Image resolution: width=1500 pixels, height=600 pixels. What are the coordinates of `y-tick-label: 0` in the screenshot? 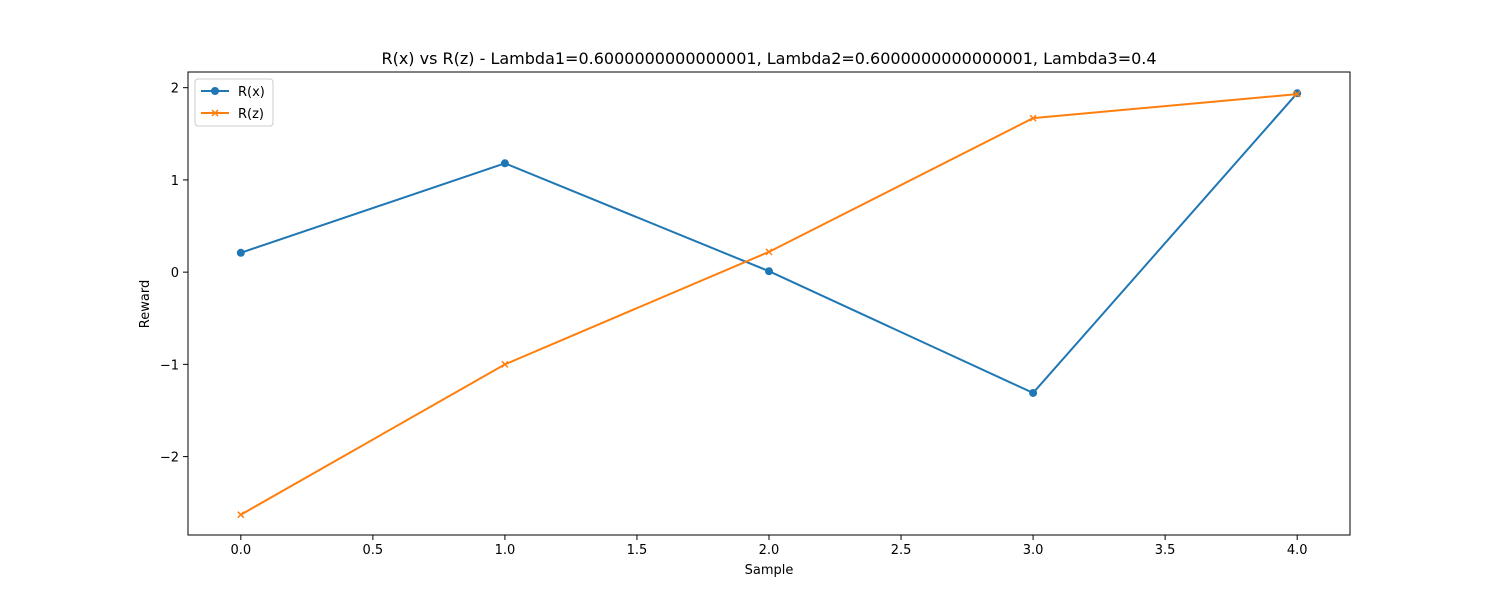 It's located at (175, 273).